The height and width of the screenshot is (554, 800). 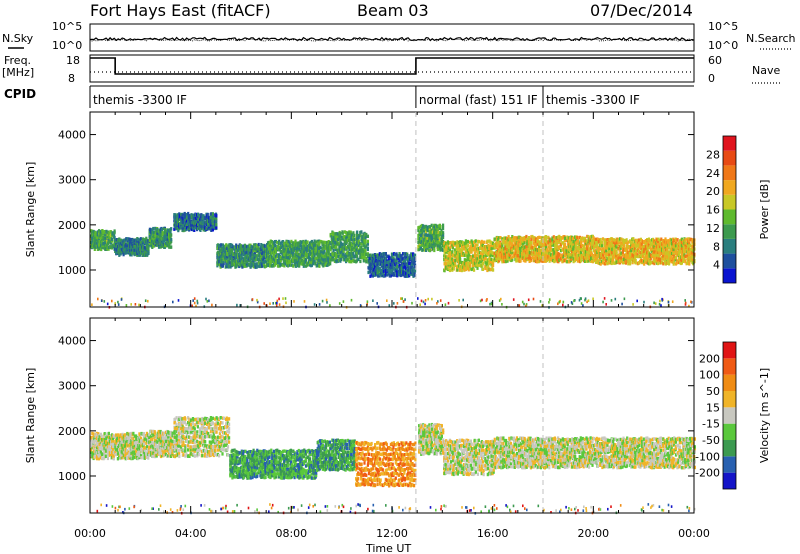 I want to click on power-heatmap, so click(x=393, y=260).